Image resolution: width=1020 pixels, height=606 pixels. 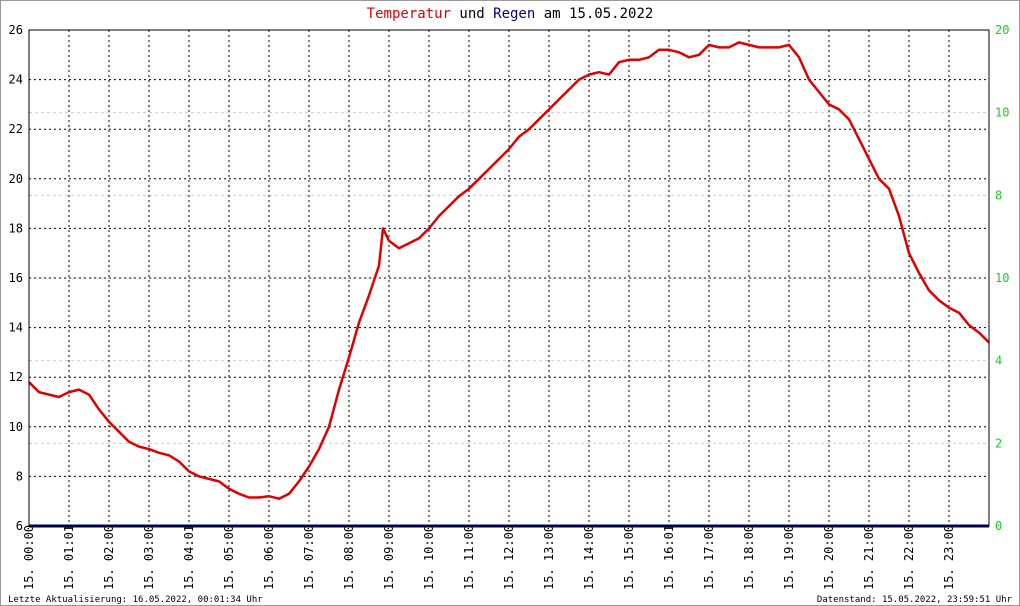 I want to click on y-tick-label: 16, so click(x=16, y=278).